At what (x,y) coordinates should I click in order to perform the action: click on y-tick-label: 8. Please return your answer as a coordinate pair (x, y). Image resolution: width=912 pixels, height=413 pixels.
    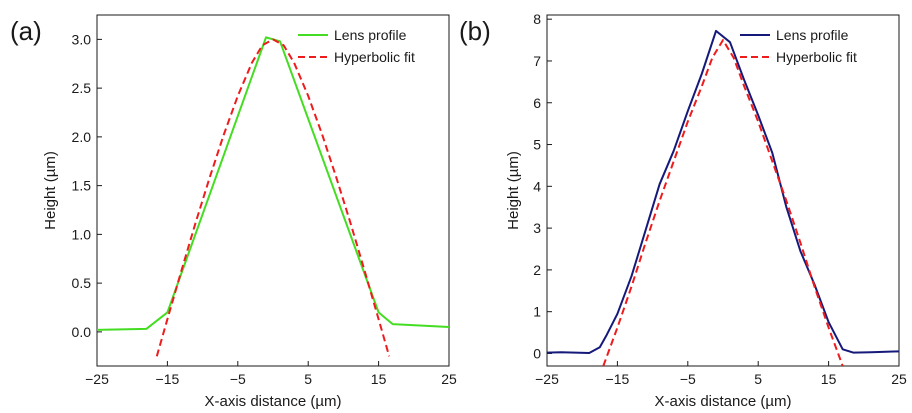
    Looking at the image, I should click on (537, 19).